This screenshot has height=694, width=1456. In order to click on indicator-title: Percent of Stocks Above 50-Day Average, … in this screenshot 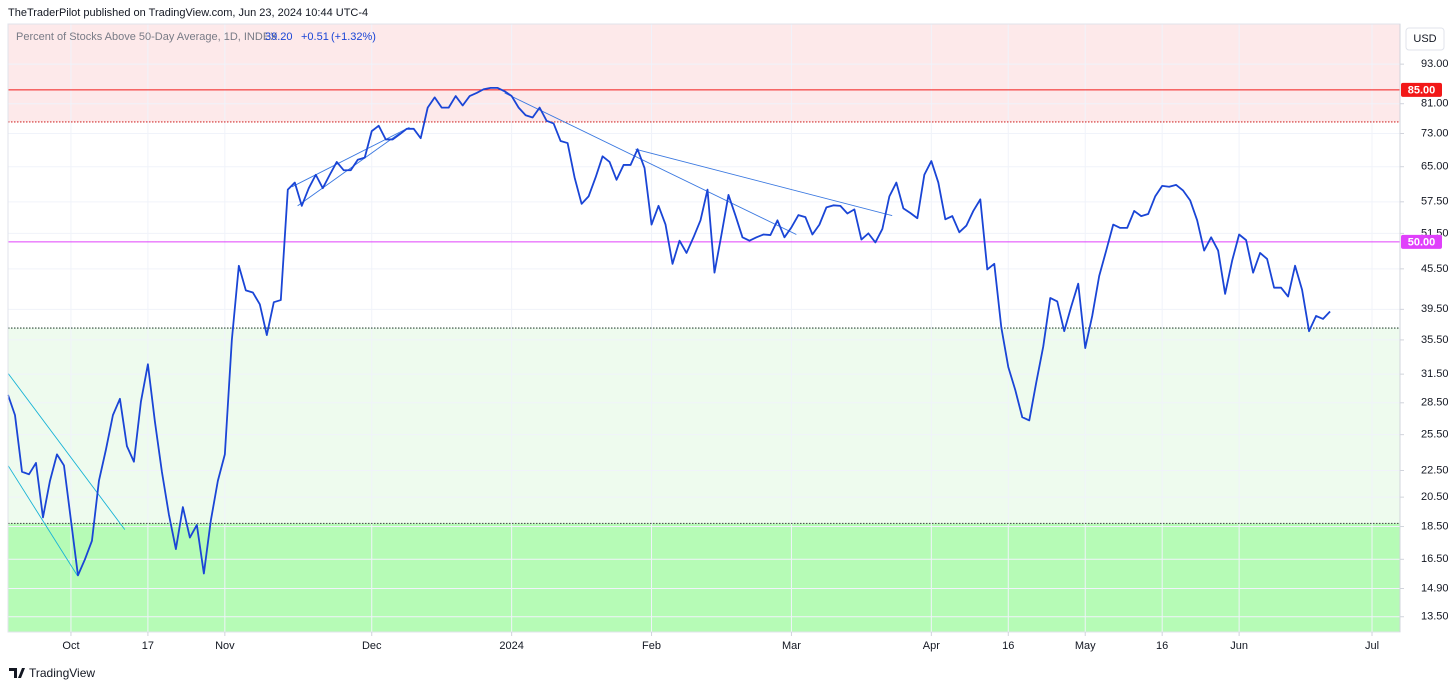, I will do `click(147, 37)`.